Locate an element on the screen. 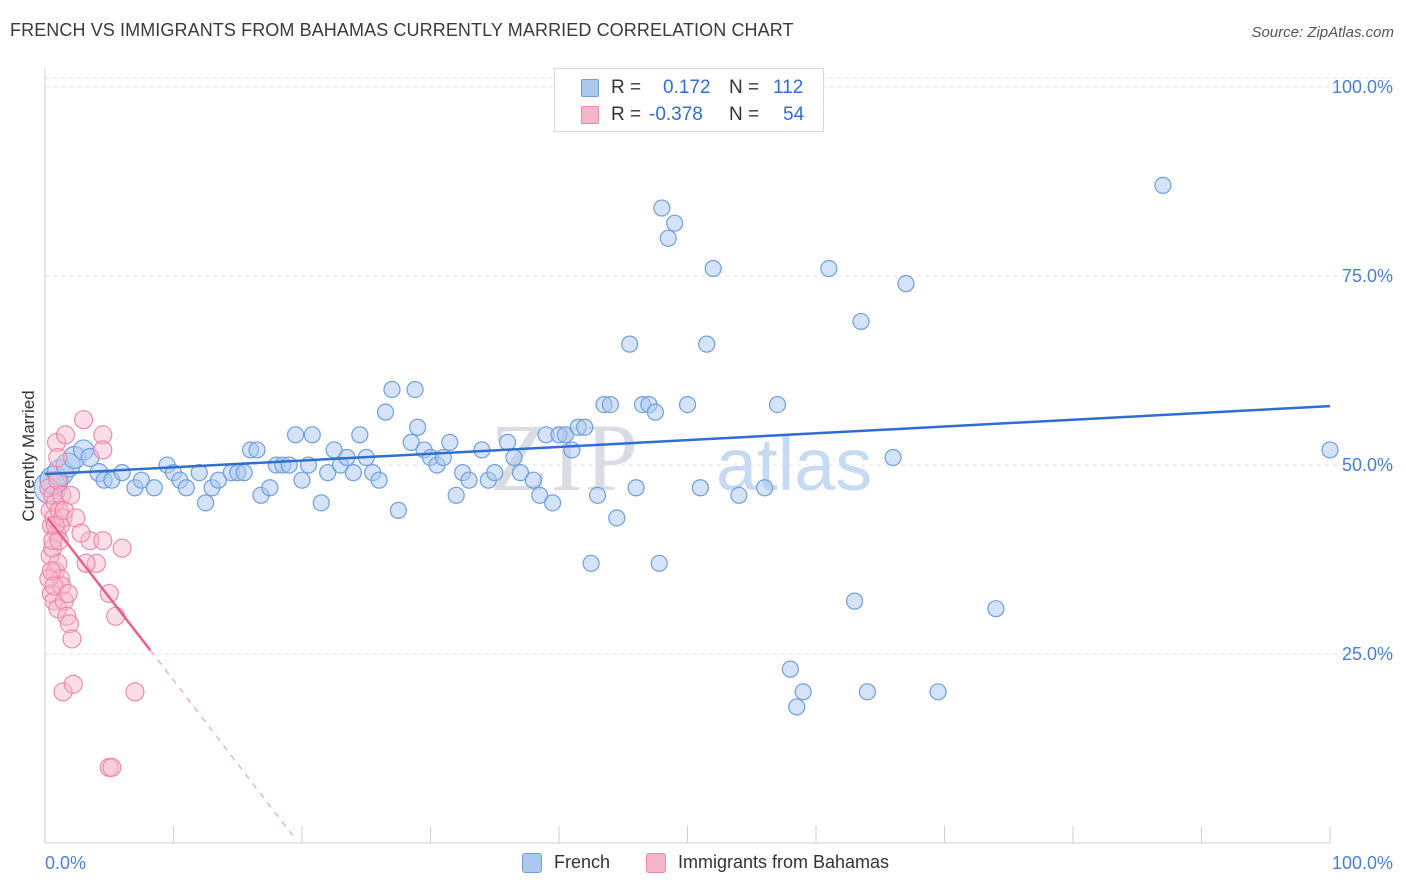 This screenshot has height=892, width=1406. bottom-legend-swatch-bahamas is located at coordinates (656, 862).